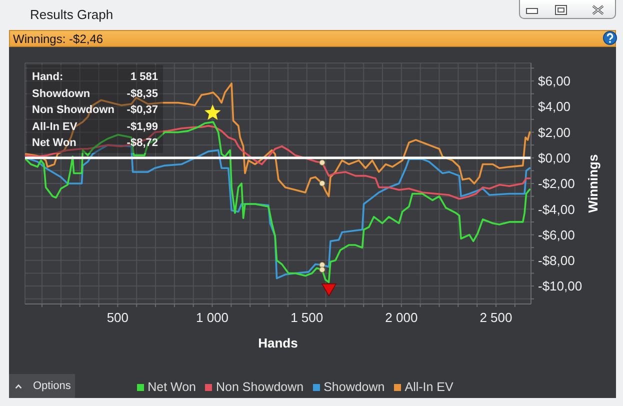  I want to click on y-tick-label: -$2,00, so click(556, 184).